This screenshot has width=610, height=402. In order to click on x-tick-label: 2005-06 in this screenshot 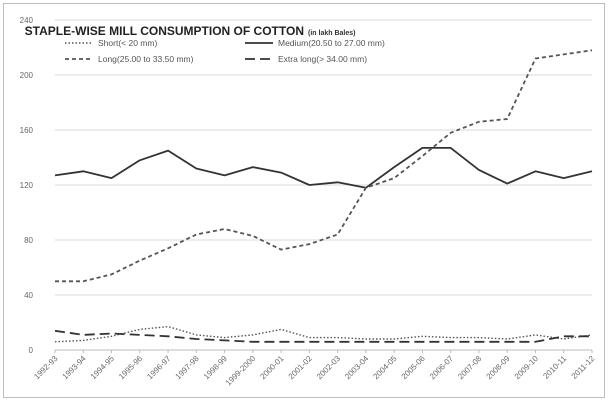, I will do `click(414, 368)`.